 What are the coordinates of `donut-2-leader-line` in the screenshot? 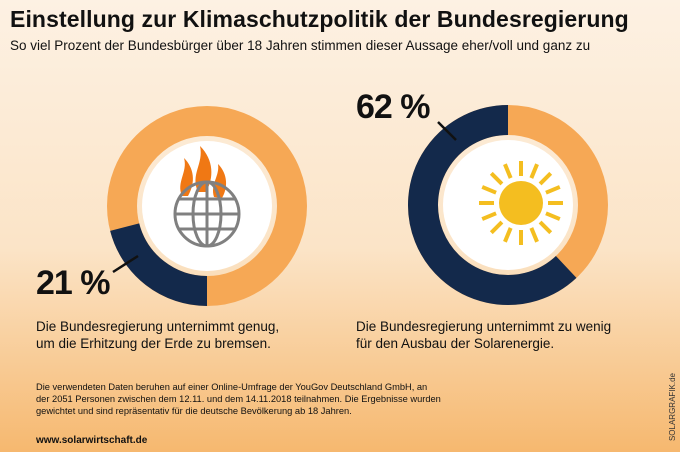 It's located at (447, 131).